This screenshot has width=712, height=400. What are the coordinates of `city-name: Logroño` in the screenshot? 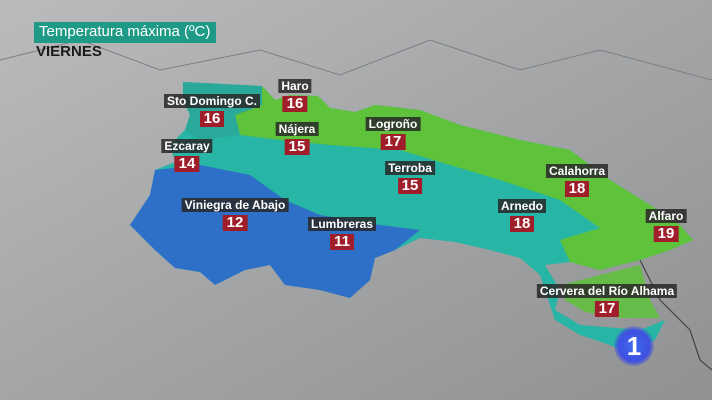 It's located at (393, 124).